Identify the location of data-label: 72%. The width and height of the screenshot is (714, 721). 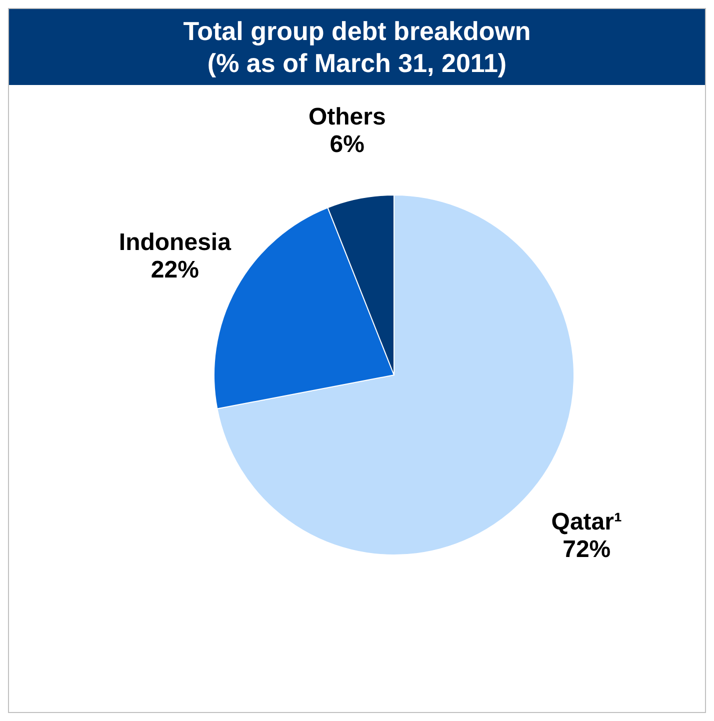
(586, 550).